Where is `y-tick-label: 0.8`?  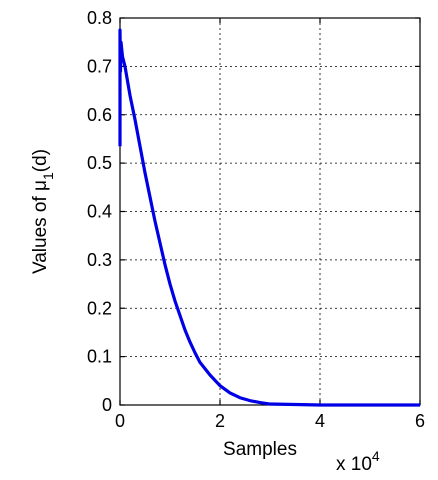
y-tick-label: 0.8 is located at coordinates (99, 18).